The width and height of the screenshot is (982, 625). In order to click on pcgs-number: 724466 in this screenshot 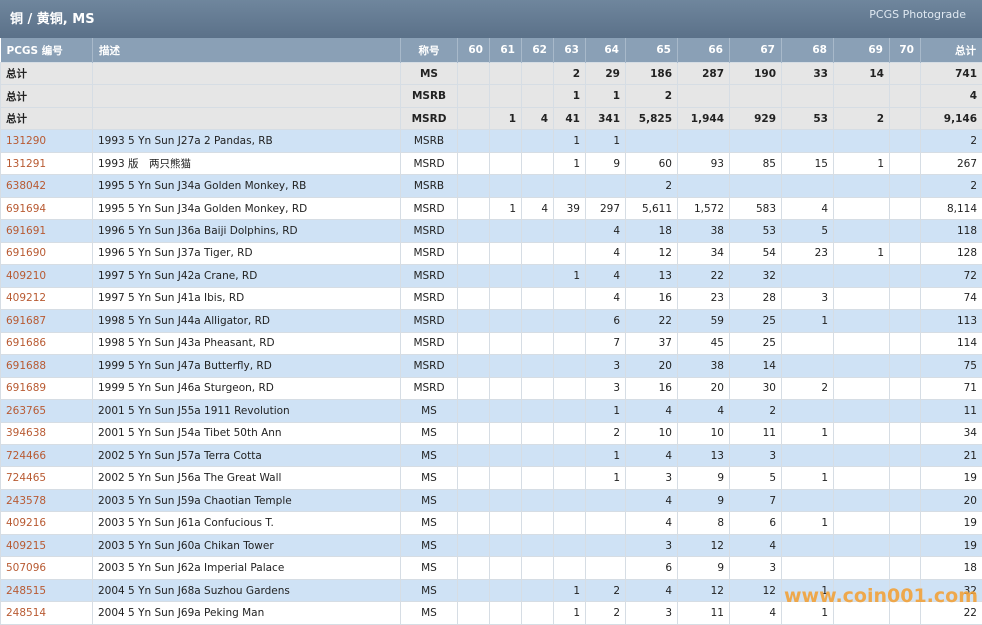, I will do `click(47, 455)`.